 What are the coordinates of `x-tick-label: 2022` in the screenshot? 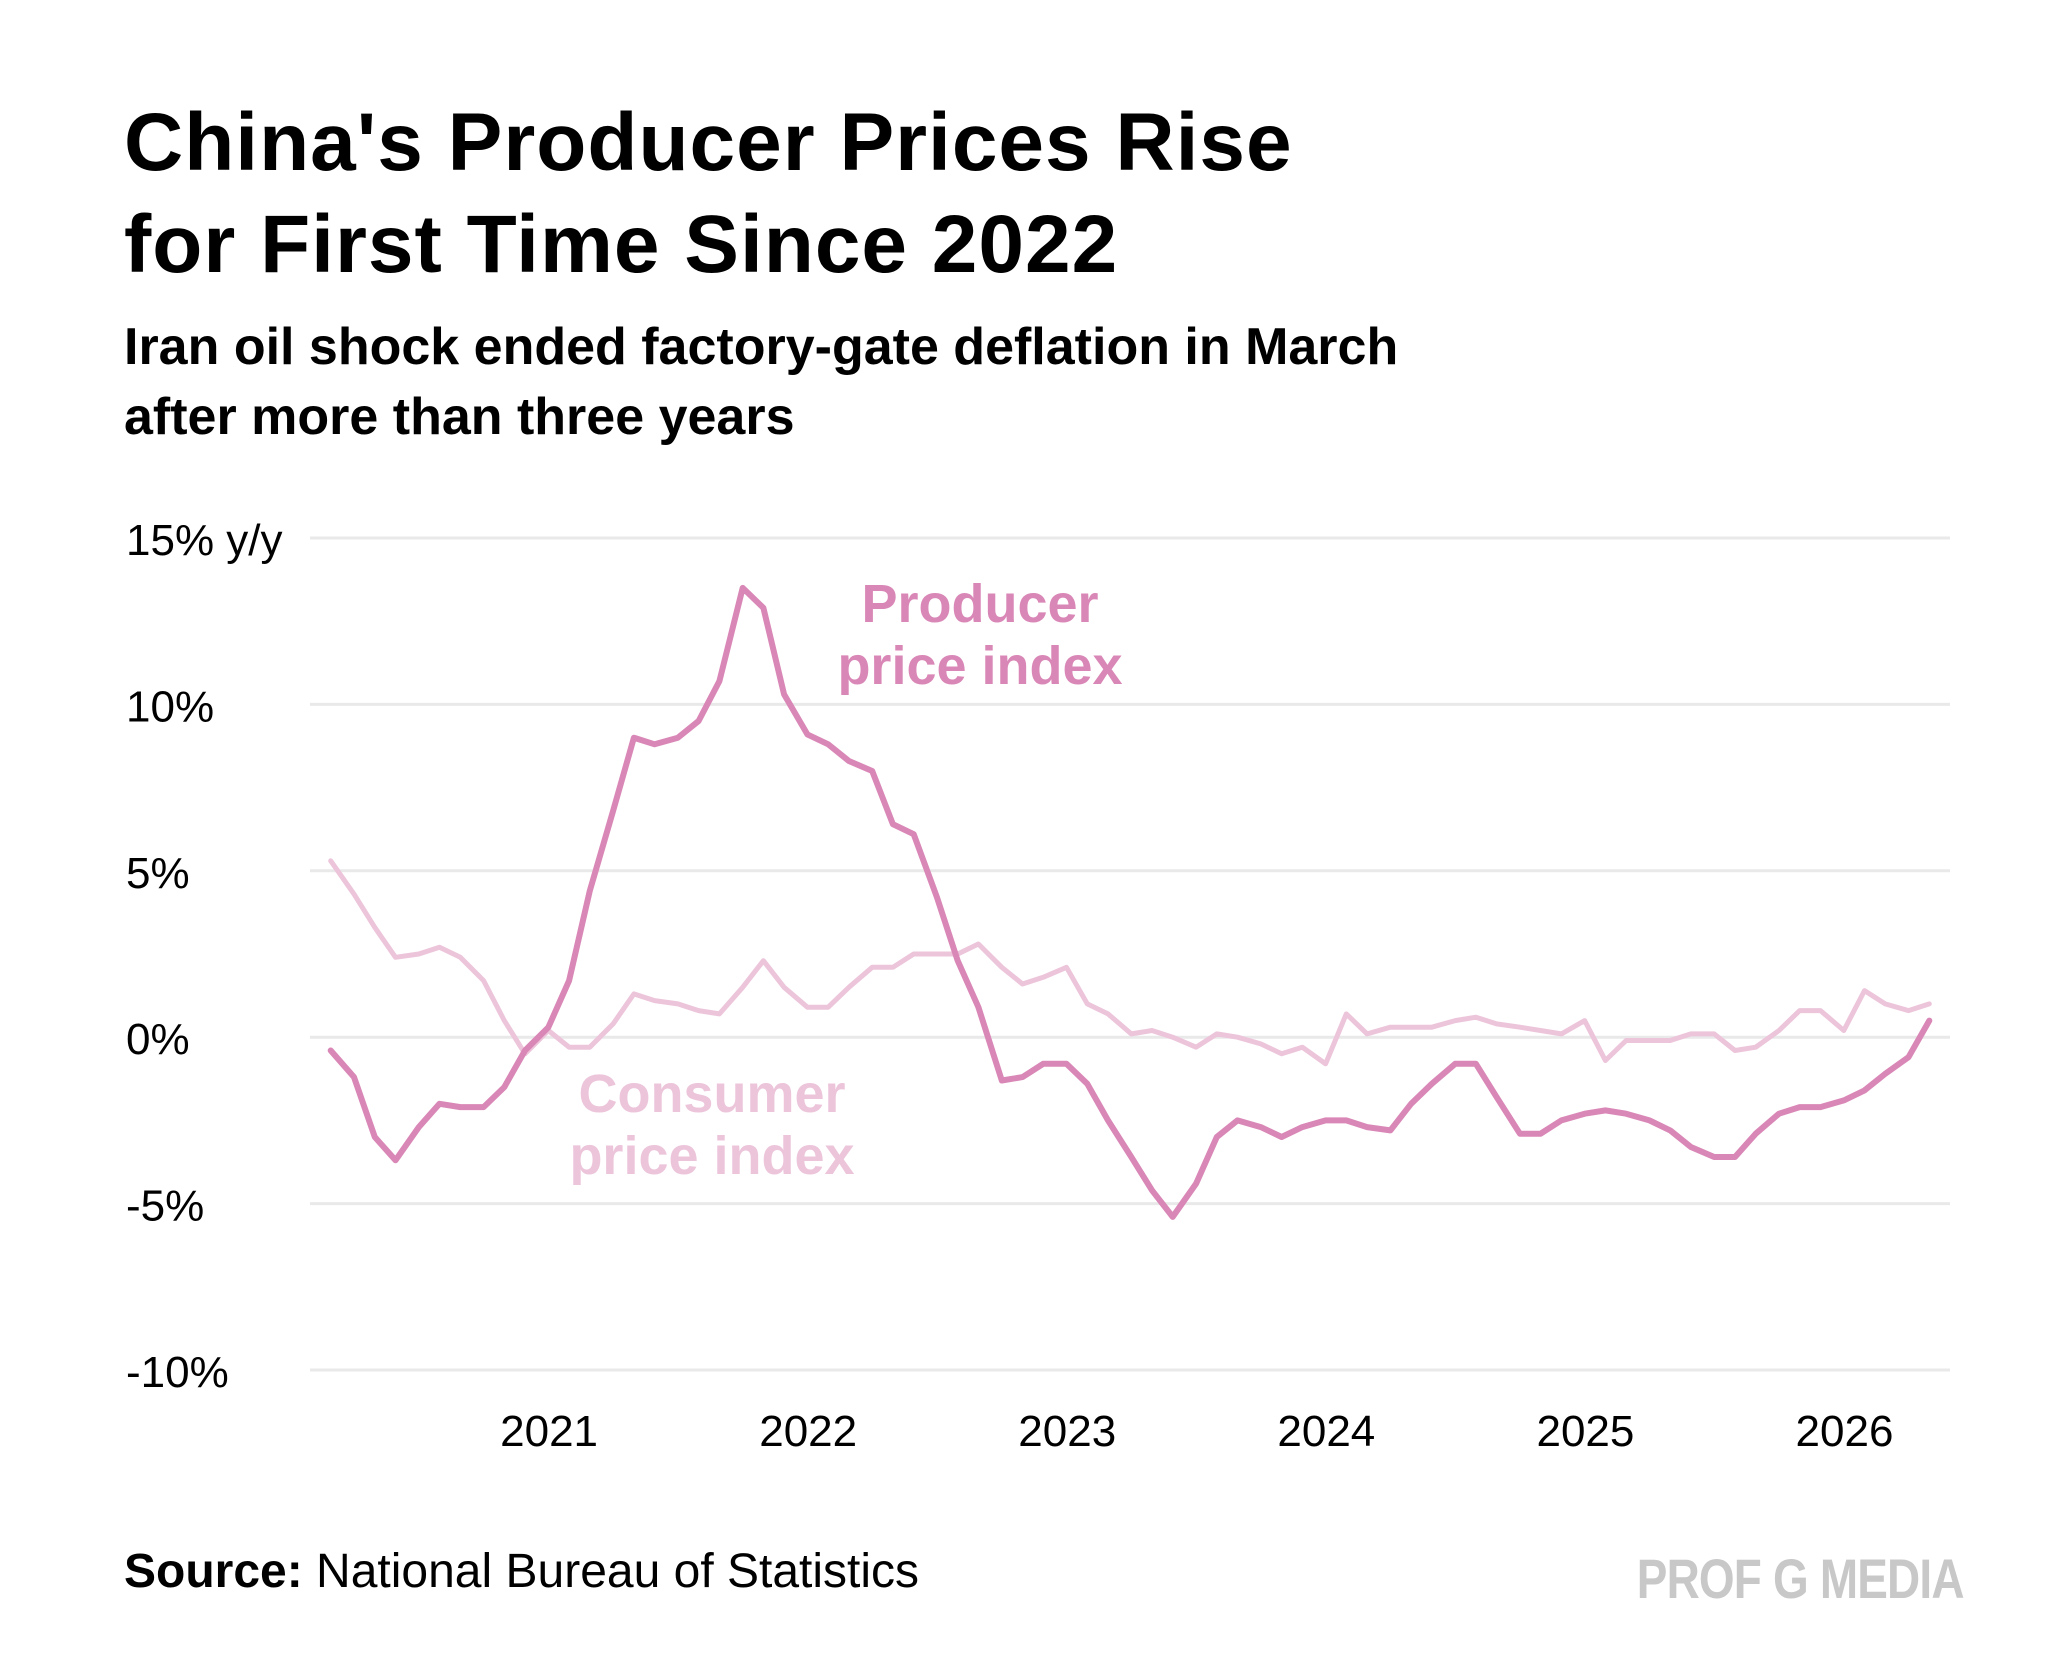 It's located at (808, 1431).